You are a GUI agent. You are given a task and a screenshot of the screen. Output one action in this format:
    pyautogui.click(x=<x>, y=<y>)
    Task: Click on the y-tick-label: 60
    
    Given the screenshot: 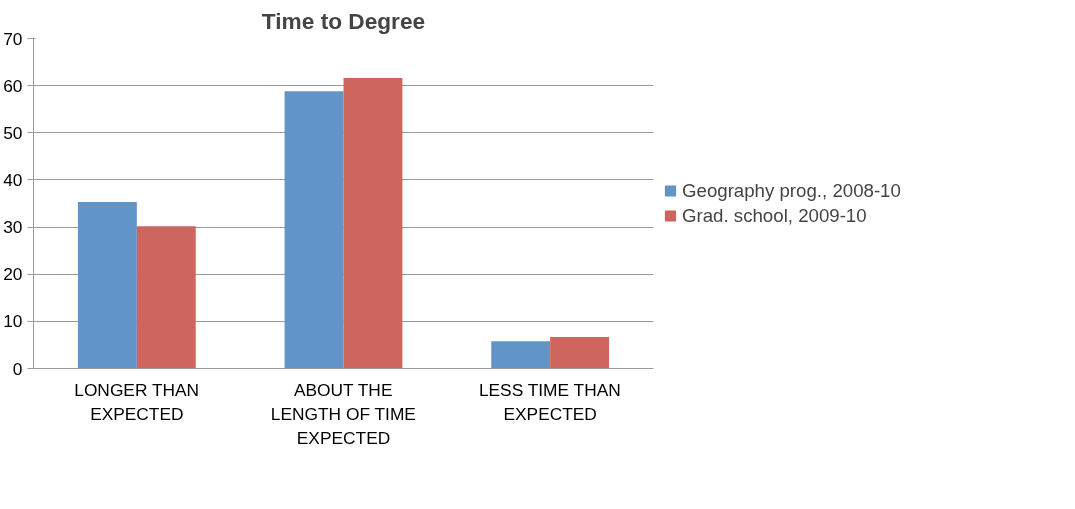 What is the action you would take?
    pyautogui.click(x=13, y=85)
    